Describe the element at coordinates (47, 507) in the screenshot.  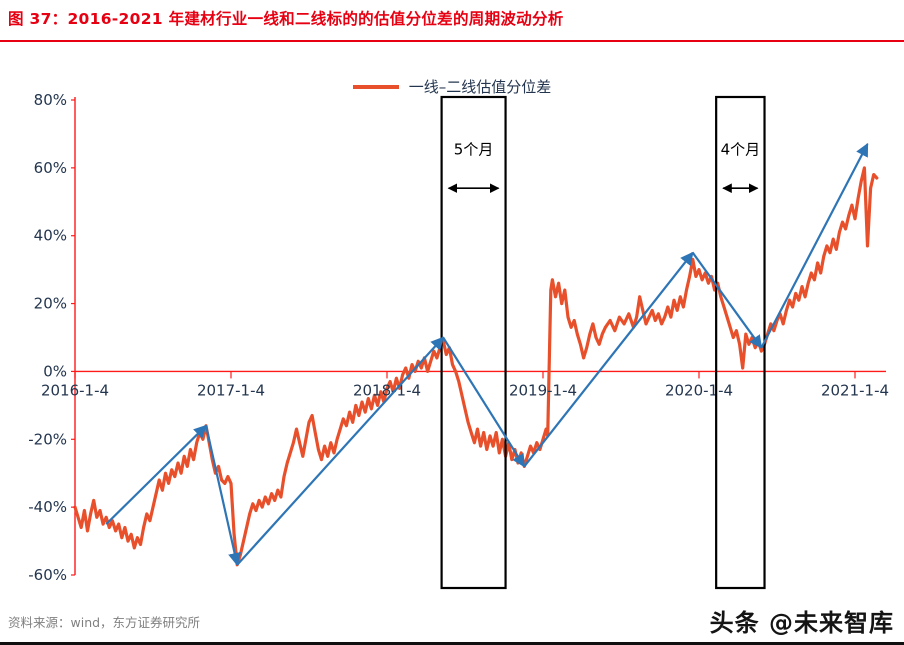
I see `y-tick-label: -40%` at that location.